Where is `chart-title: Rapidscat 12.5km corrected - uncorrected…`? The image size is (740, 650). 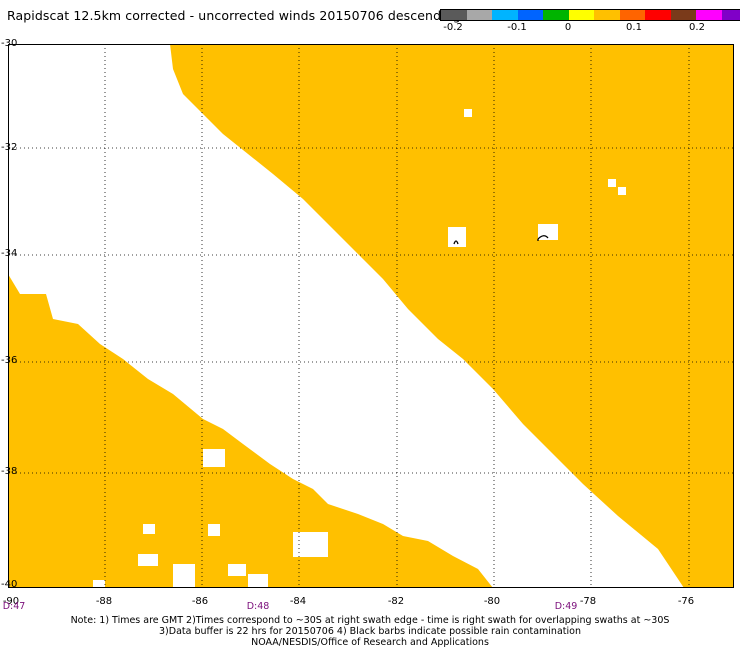
chart-title: Rapidscat 12.5km corrected - uncorrected… is located at coordinates (234, 15).